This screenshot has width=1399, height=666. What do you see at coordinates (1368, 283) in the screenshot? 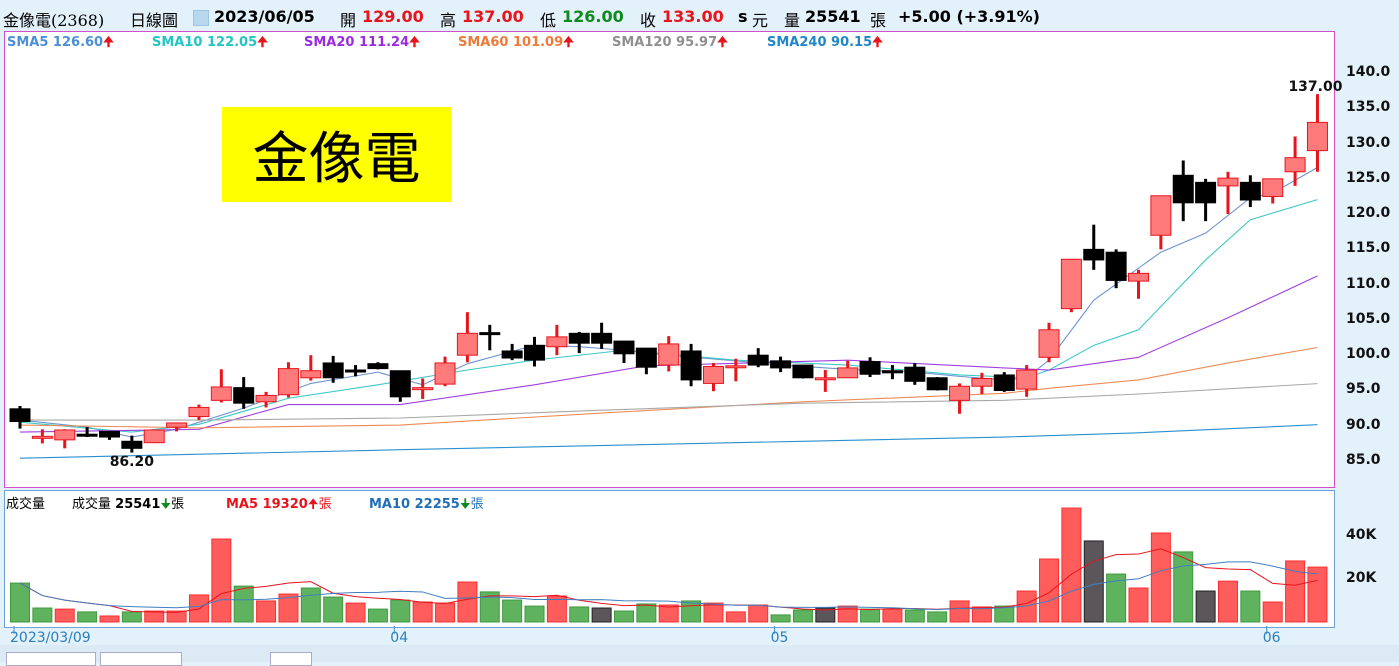
I see `price-axis-label: 110.0` at bounding box center [1368, 283].